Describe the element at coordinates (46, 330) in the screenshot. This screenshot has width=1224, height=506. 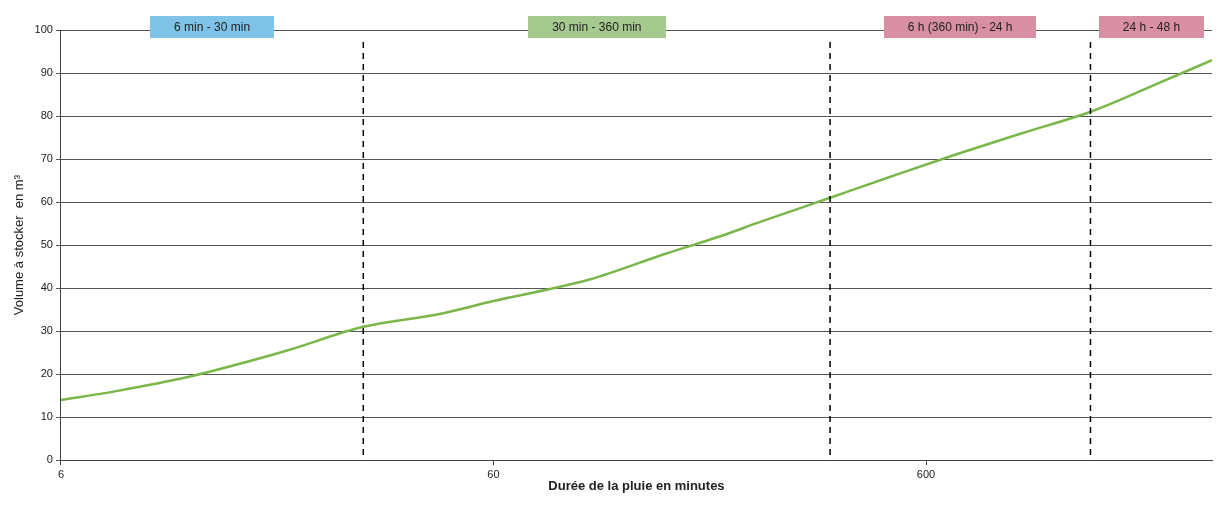
I see `y-tick-label: 30` at that location.